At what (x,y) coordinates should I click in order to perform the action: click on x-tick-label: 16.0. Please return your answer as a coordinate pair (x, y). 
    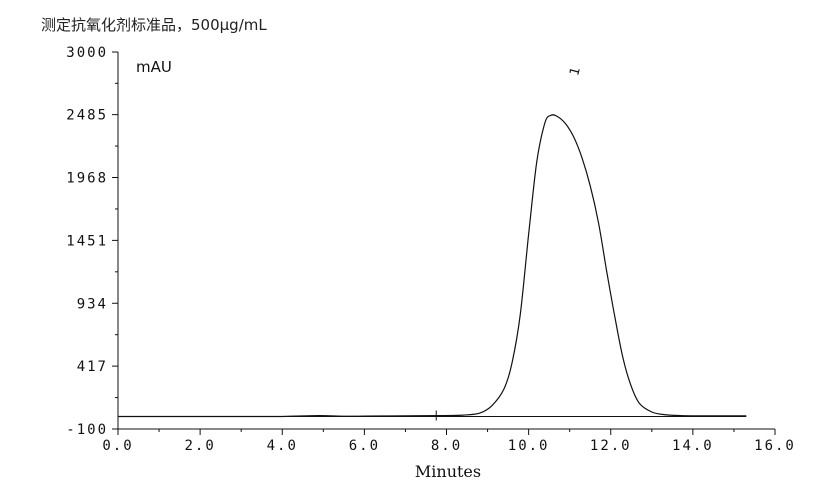
    Looking at the image, I should click on (775, 446).